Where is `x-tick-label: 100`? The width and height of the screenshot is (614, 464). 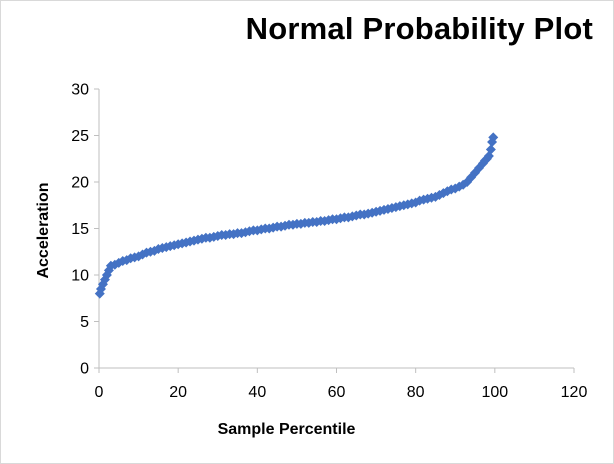
x-tick-label: 100 is located at coordinates (494, 392).